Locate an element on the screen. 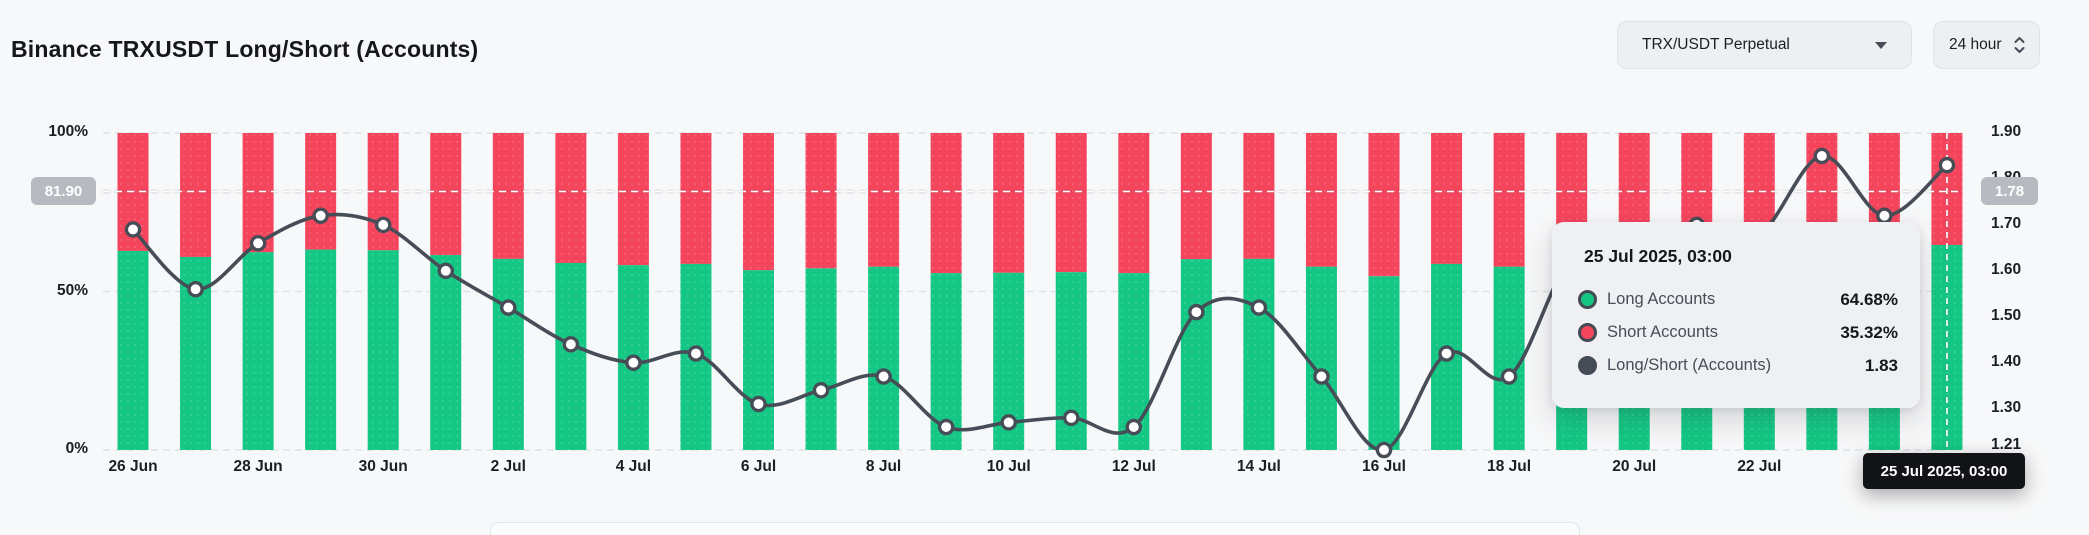  left-axis-tick: 0% is located at coordinates (76, 448).